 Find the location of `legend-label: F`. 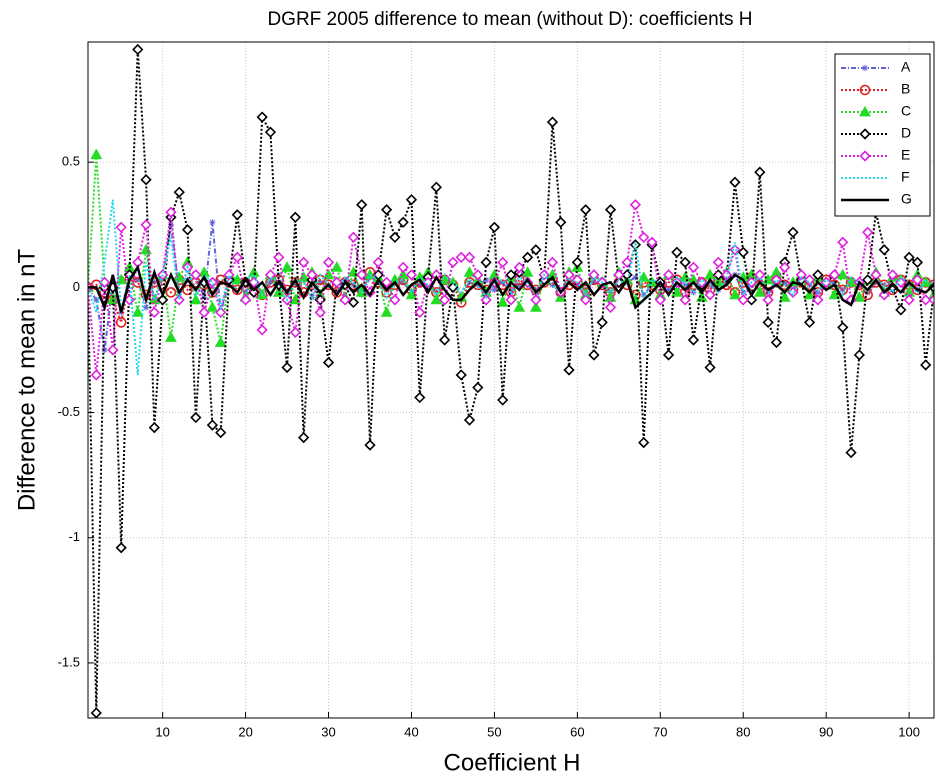

legend-label: F is located at coordinates (905, 177).